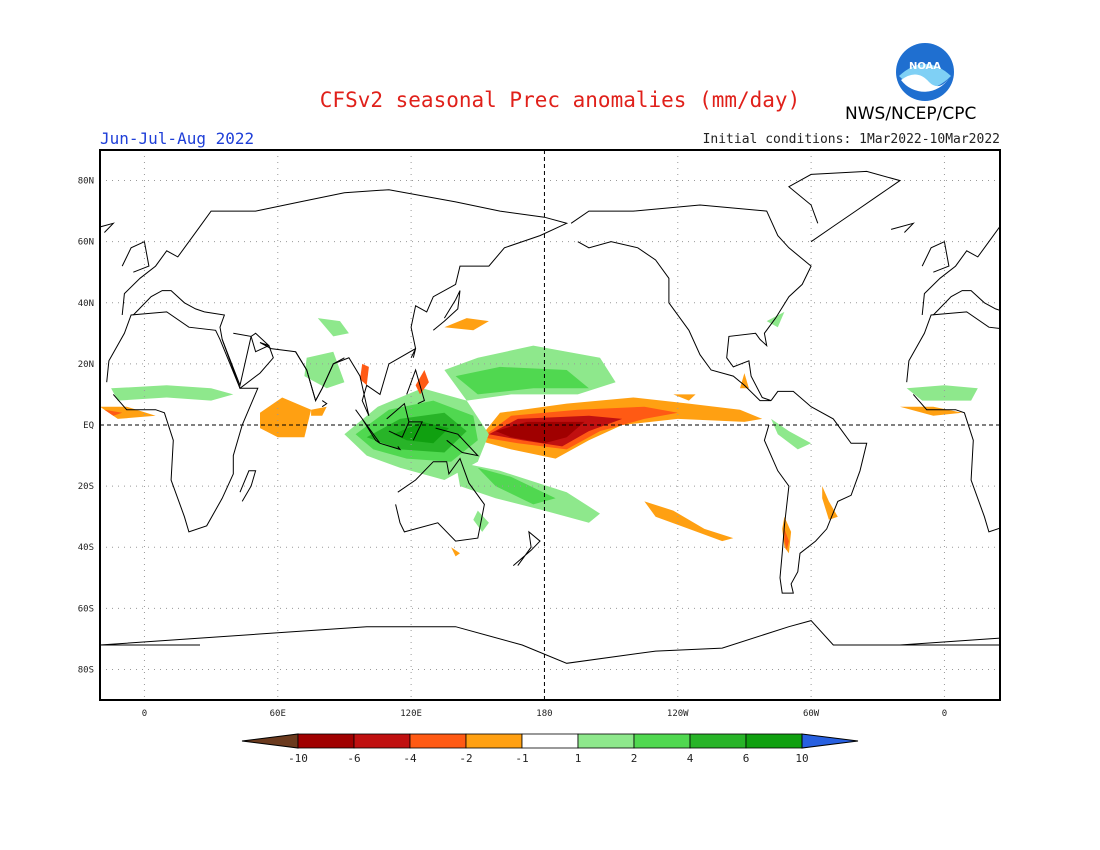  What do you see at coordinates (177, 138) in the screenshot?
I see `season-label: Jun-Jul-Aug 2022` at bounding box center [177, 138].